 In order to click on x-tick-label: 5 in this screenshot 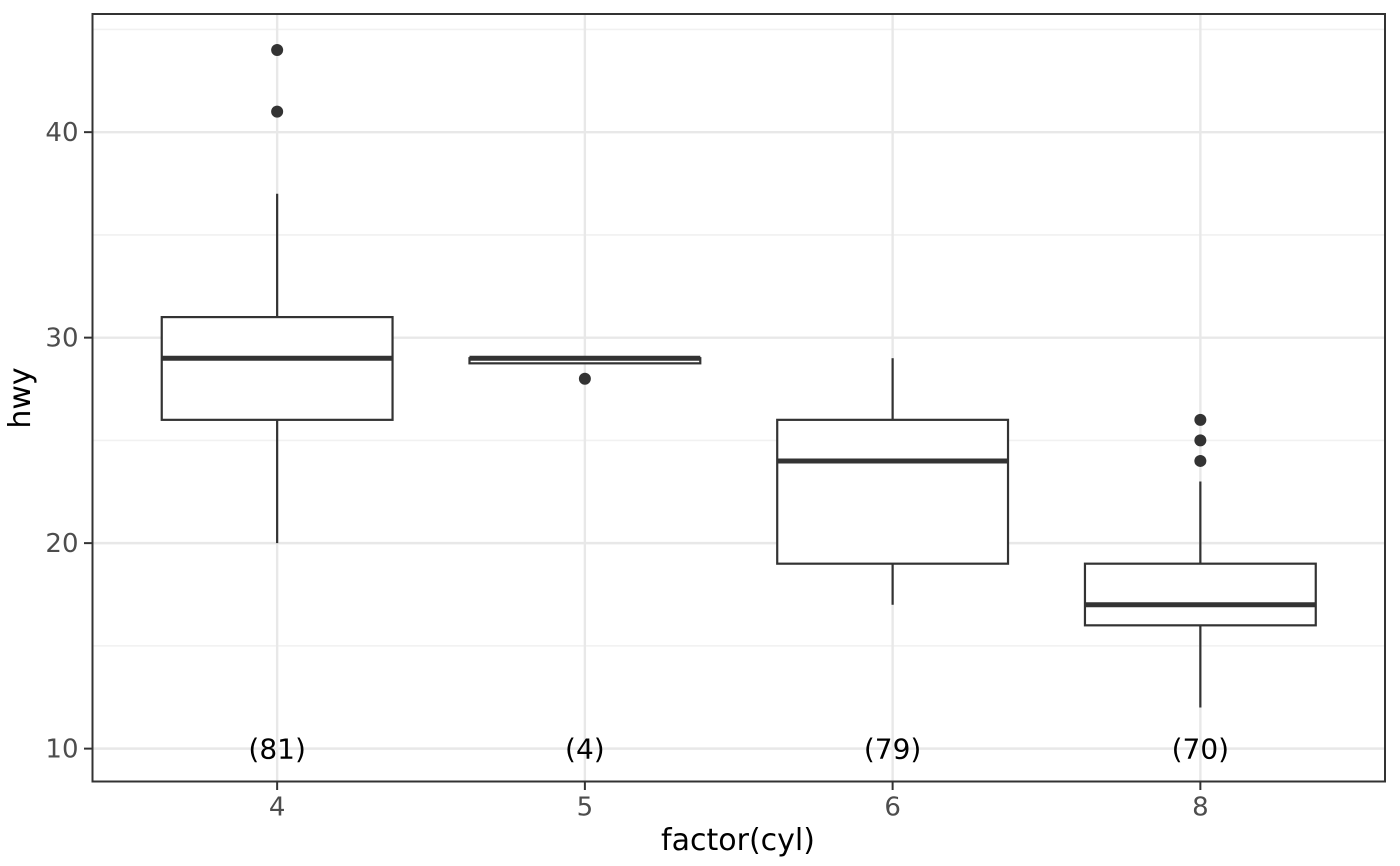, I will do `click(585, 808)`.